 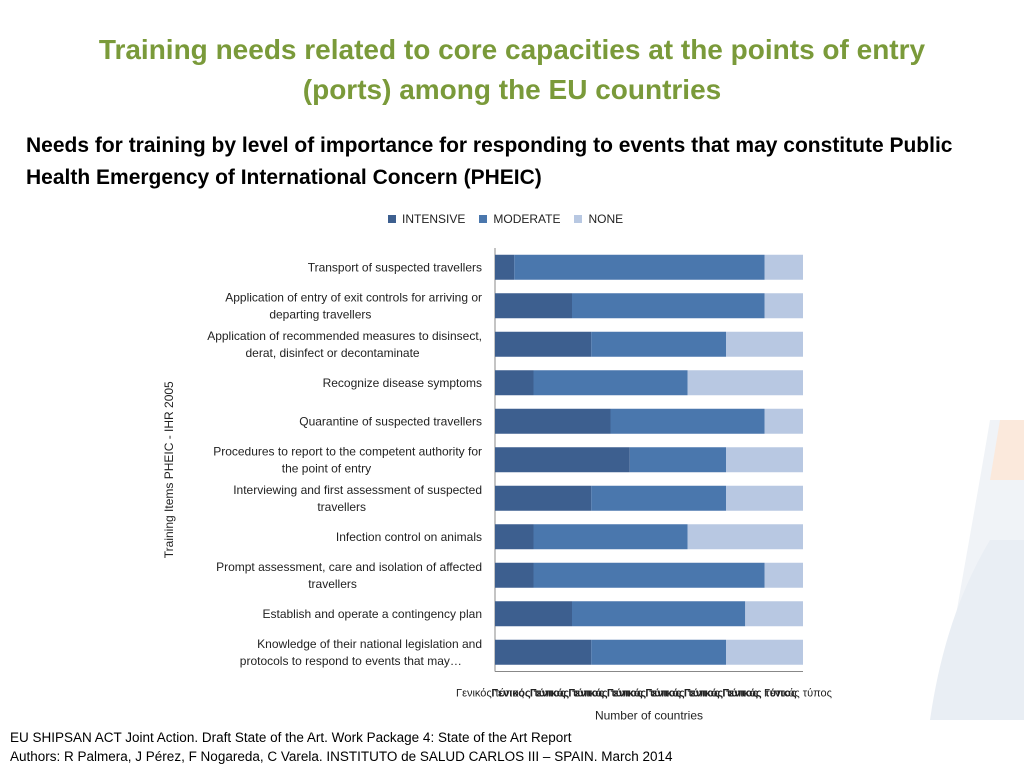 What do you see at coordinates (649, 716) in the screenshot?
I see `x-axis-title: Number of countries` at bounding box center [649, 716].